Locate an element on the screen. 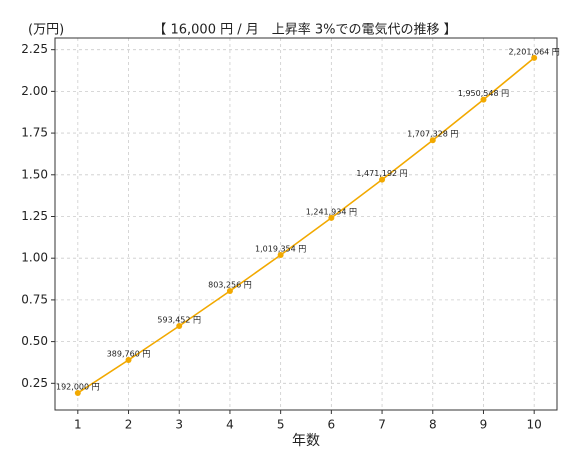 This screenshot has width=580, height=468. chart-title: 【 16,000 円 / 月 上昇率 3%での電気代の推移 】 is located at coordinates (304, 30).